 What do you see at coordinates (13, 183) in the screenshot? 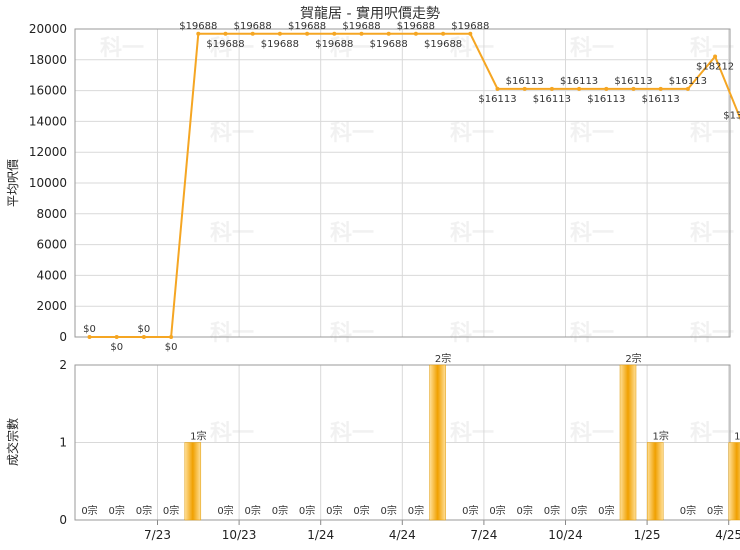
I see `line-chart-ylabel: 平均呎價` at bounding box center [13, 183].